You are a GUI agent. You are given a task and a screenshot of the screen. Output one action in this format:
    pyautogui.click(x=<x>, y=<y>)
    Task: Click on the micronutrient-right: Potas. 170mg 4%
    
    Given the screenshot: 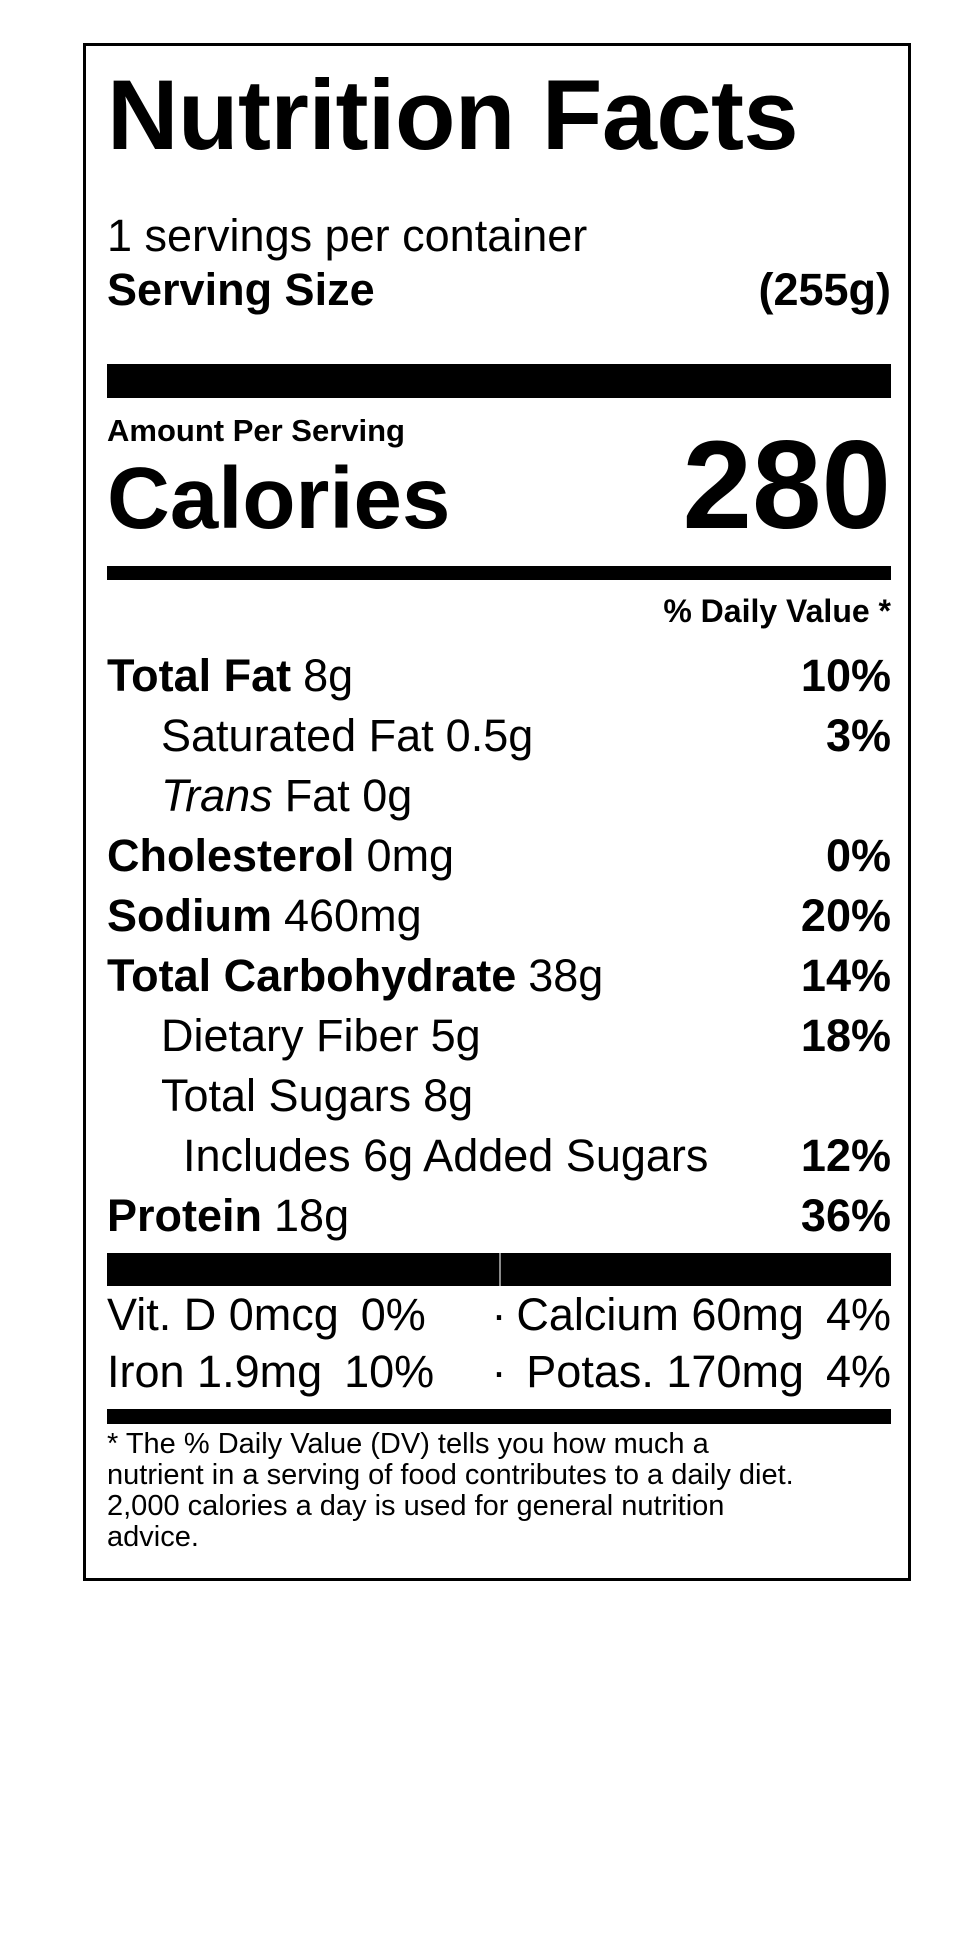 What is the action you would take?
    pyautogui.click(x=701, y=1371)
    